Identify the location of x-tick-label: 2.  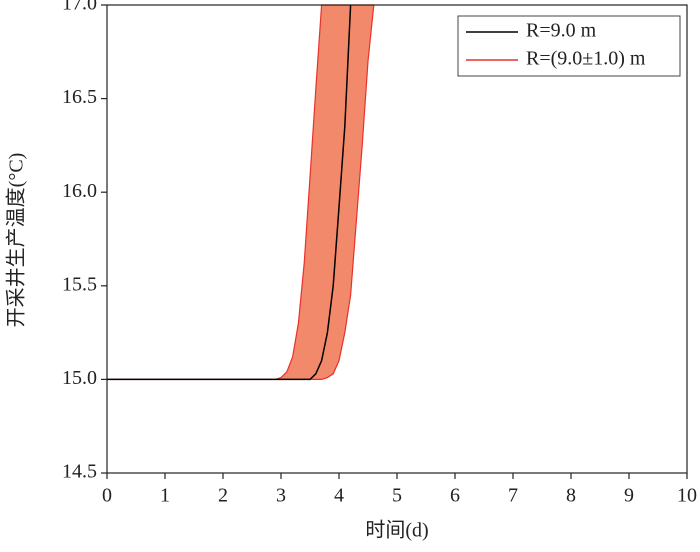
(223, 496).